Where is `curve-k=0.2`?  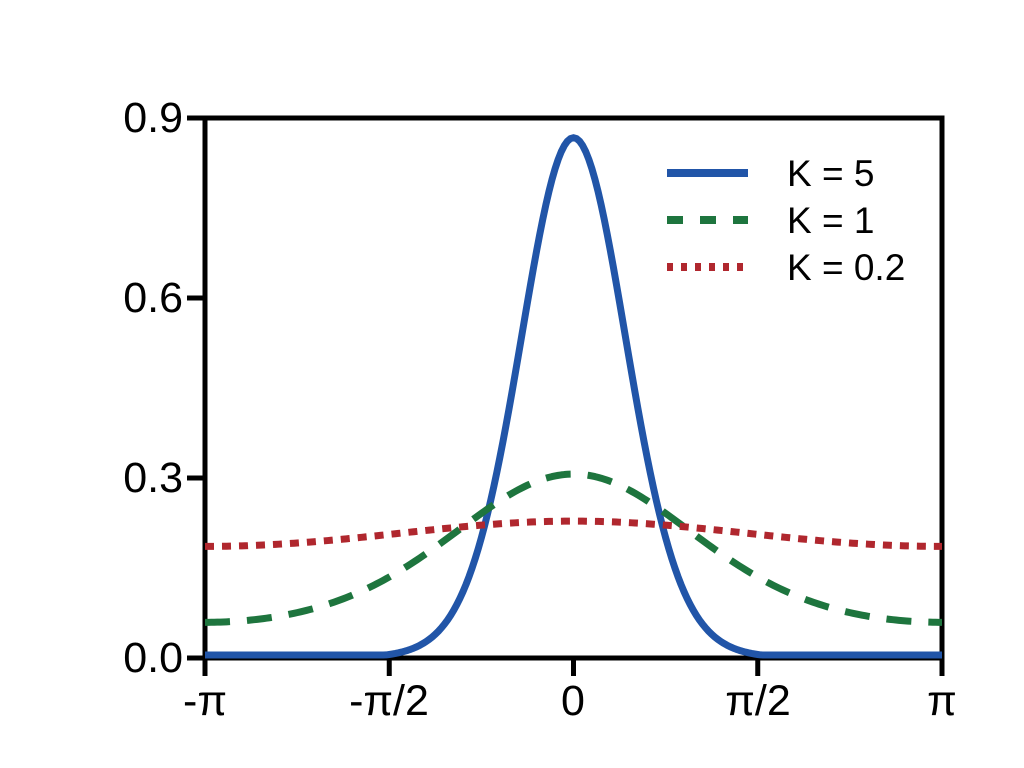 curve-k=0.2 is located at coordinates (573, 533).